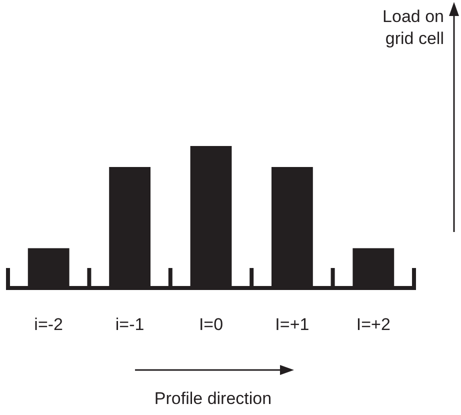 This screenshot has width=461, height=415. I want to click on x-tick-label: i=-2, so click(49, 324).